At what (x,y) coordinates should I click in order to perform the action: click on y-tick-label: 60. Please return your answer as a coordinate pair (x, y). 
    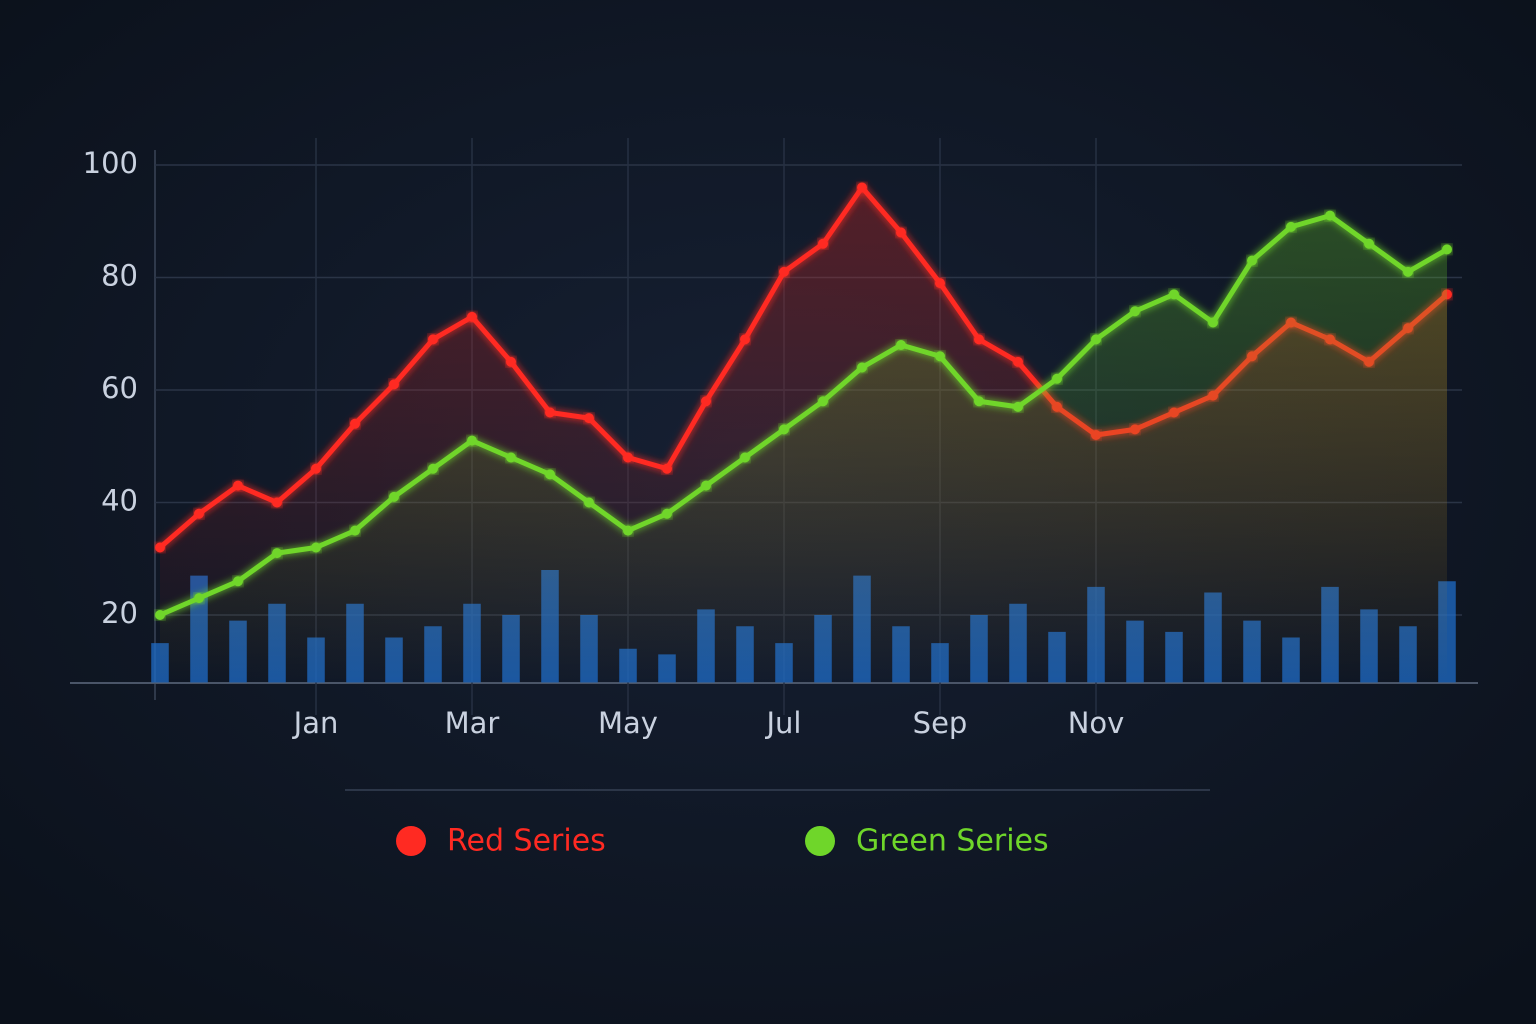
    Looking at the image, I should click on (119, 388).